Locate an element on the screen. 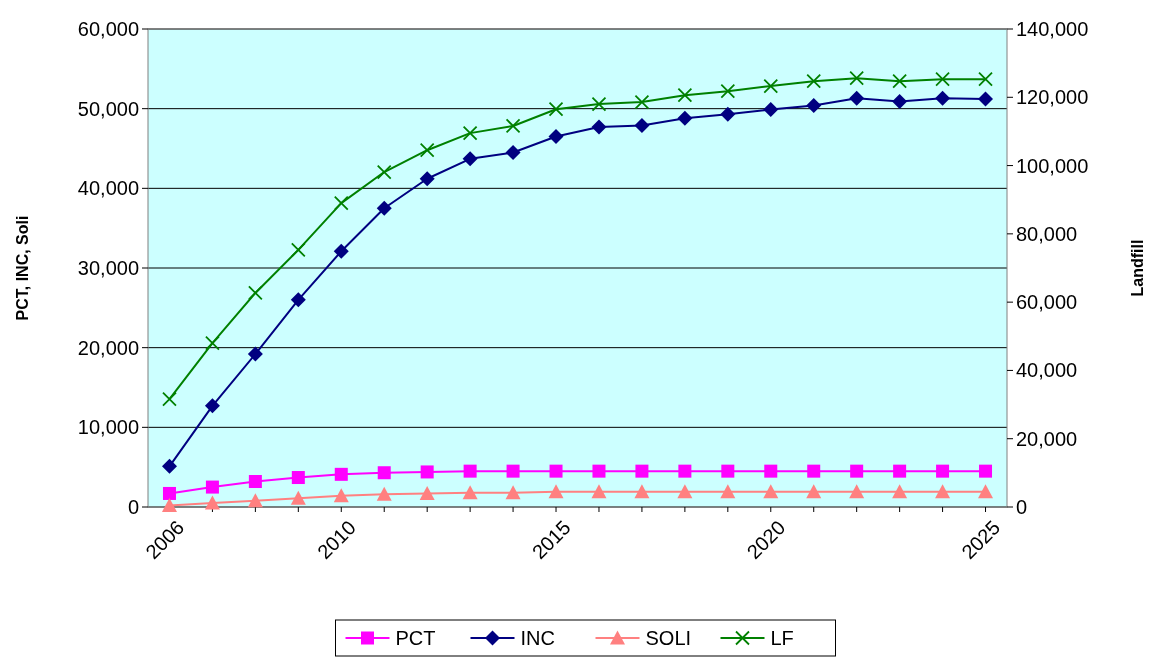  legend-label: PCT is located at coordinates (415, 638).